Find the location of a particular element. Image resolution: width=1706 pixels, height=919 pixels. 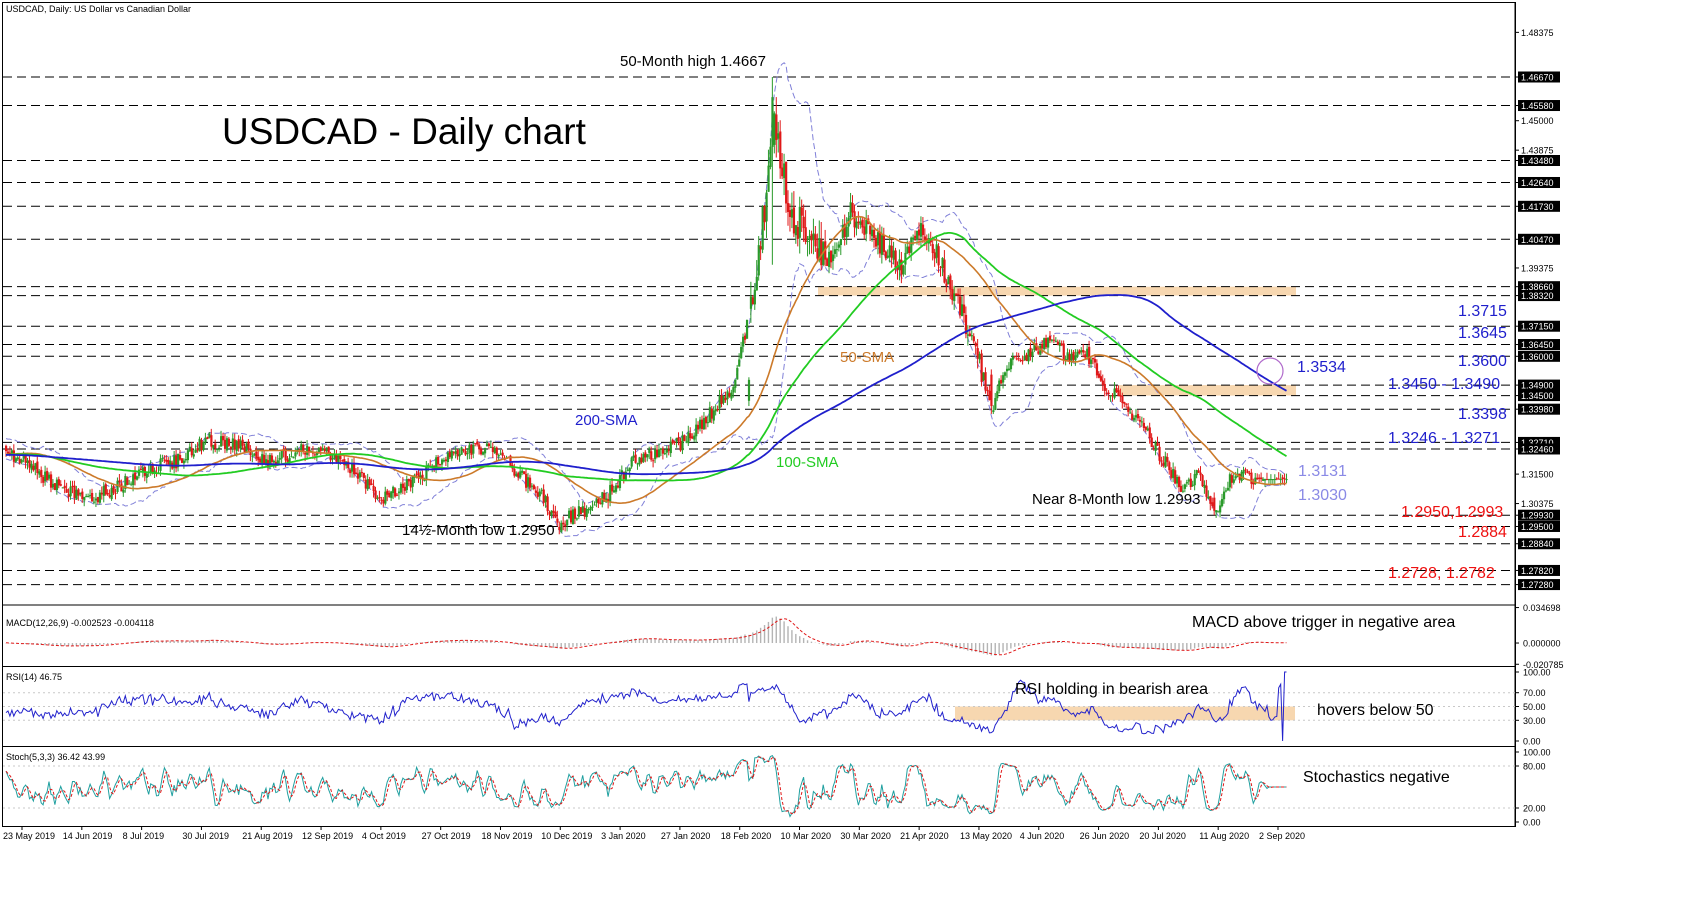

price-level-label: 1.32710 is located at coordinates (1537, 443).